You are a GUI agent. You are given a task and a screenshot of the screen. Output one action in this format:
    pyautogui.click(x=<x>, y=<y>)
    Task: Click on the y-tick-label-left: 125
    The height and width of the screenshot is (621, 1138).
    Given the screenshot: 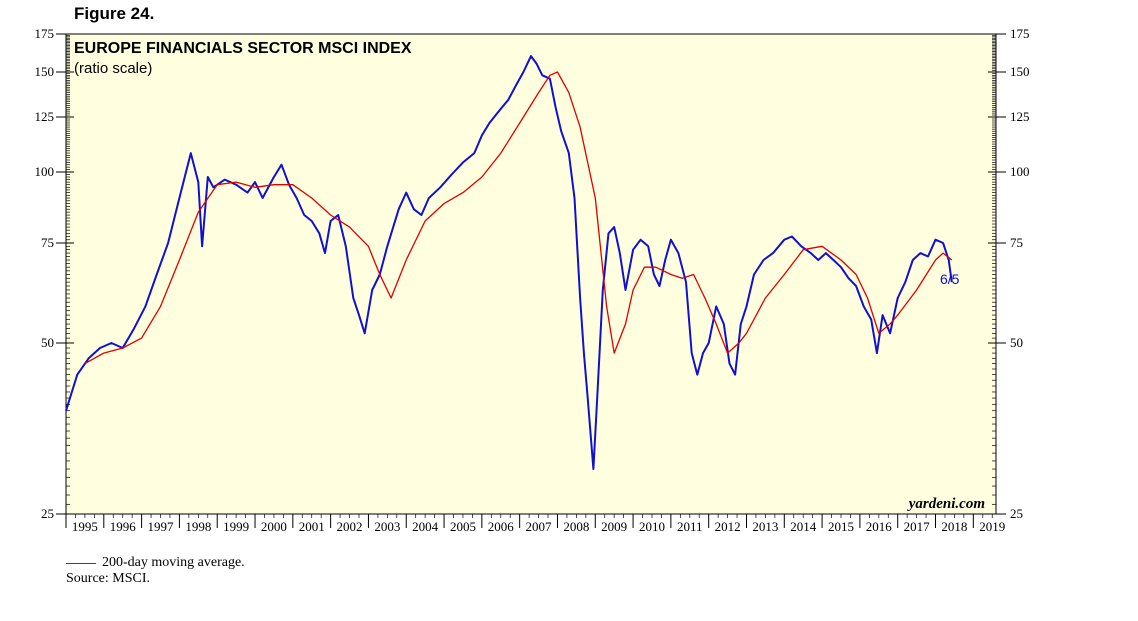 What is the action you would take?
    pyautogui.click(x=45, y=116)
    